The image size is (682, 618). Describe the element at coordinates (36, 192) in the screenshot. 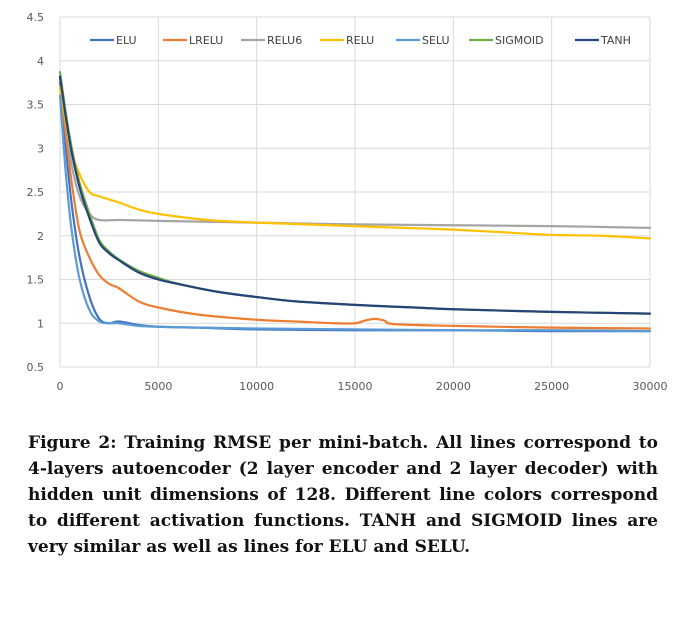

I see `y-tick-label: 2.5` at that location.